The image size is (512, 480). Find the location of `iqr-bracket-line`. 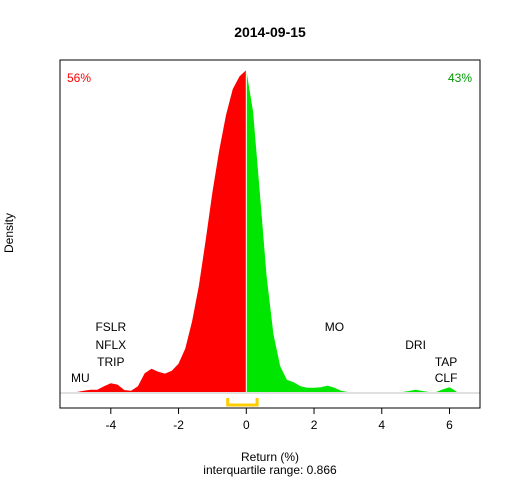

iqr-bracket-line is located at coordinates (242, 402).